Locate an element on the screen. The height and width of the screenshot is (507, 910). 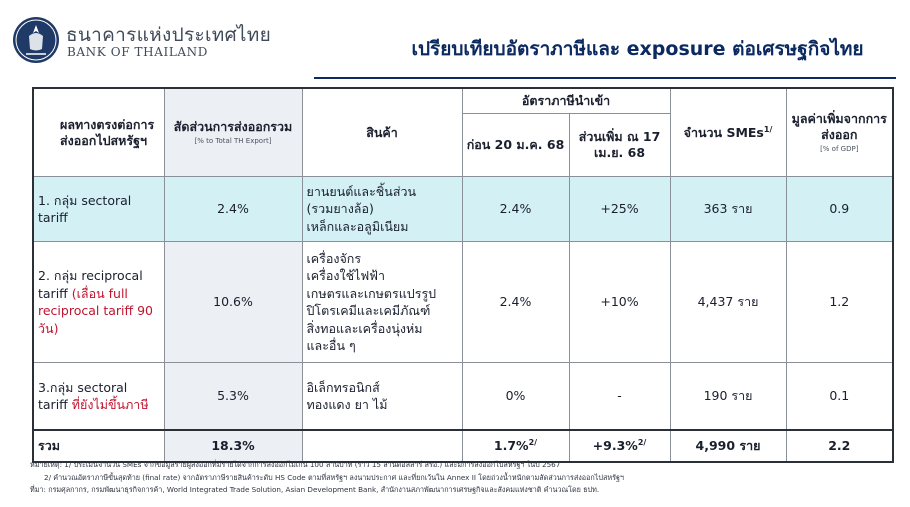
header-products: สินค้า is located at coordinates (382, 132).